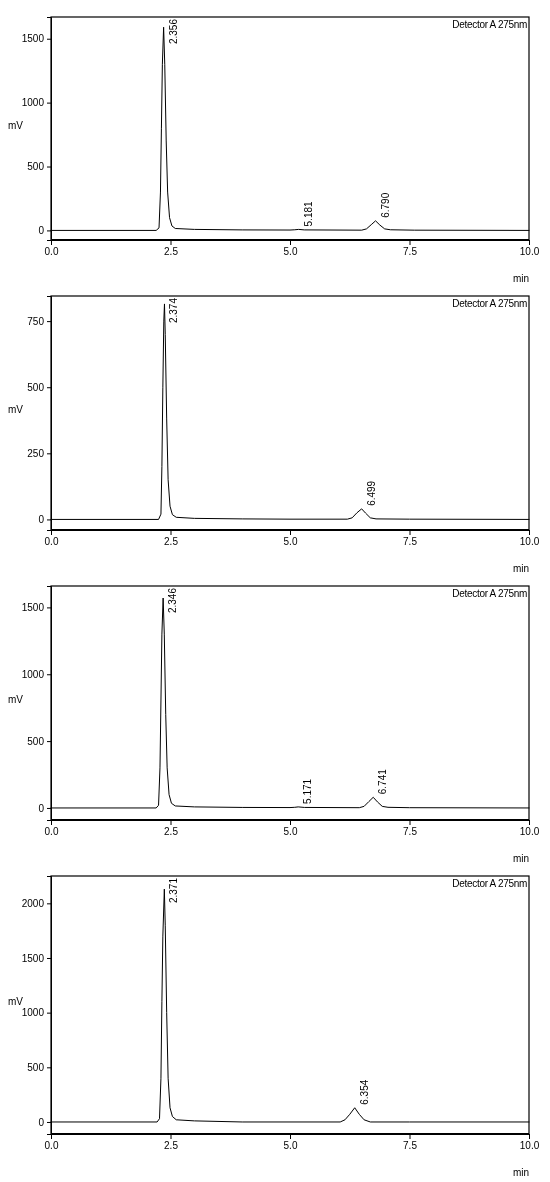 This screenshot has width=550, height=1182. I want to click on annotation: 6.790, so click(385, 205).